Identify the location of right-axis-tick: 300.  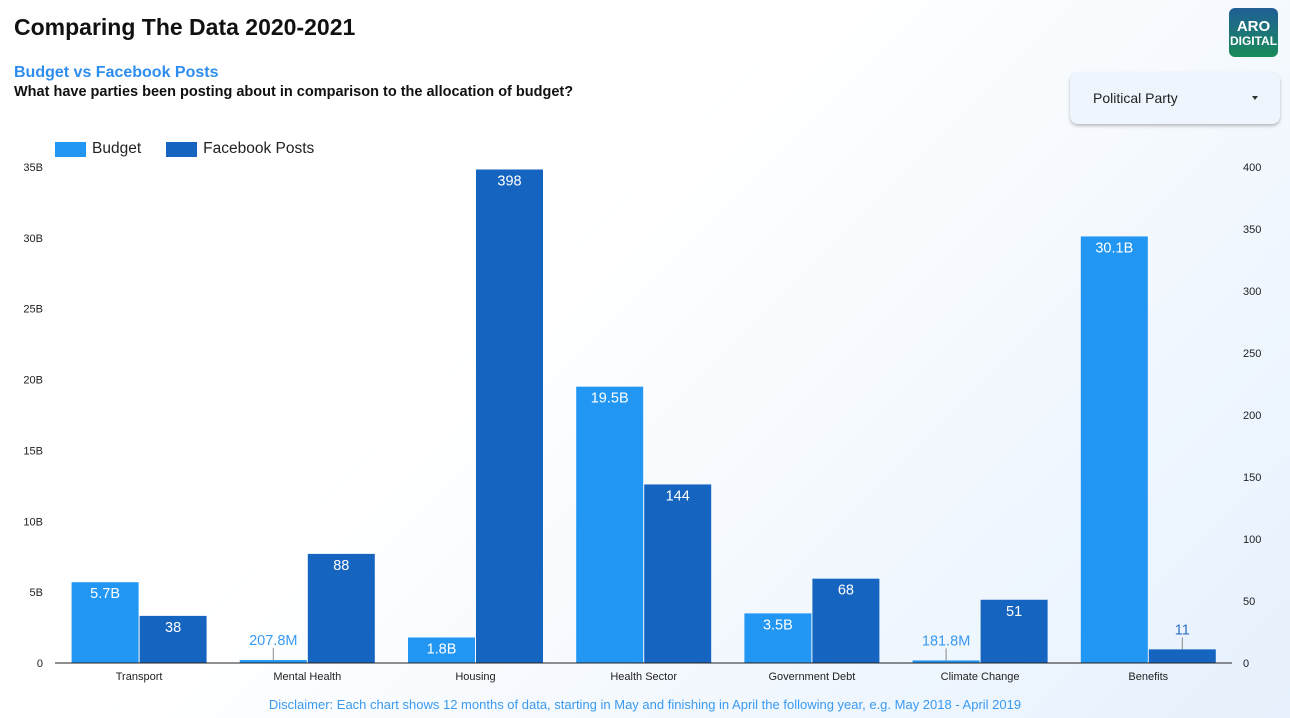
(1252, 292).